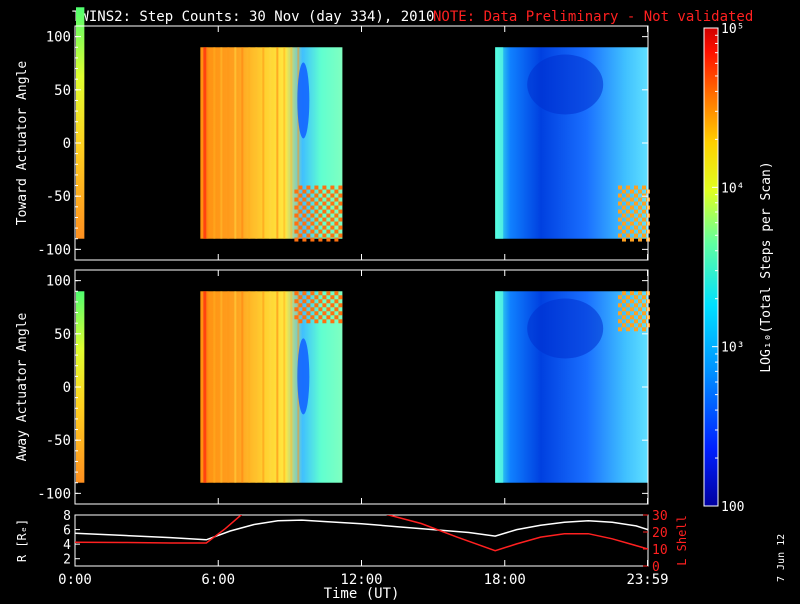 The height and width of the screenshot is (604, 800). Describe the element at coordinates (67, 560) in the screenshot. I see `y-tick-label-left: 2` at that location.